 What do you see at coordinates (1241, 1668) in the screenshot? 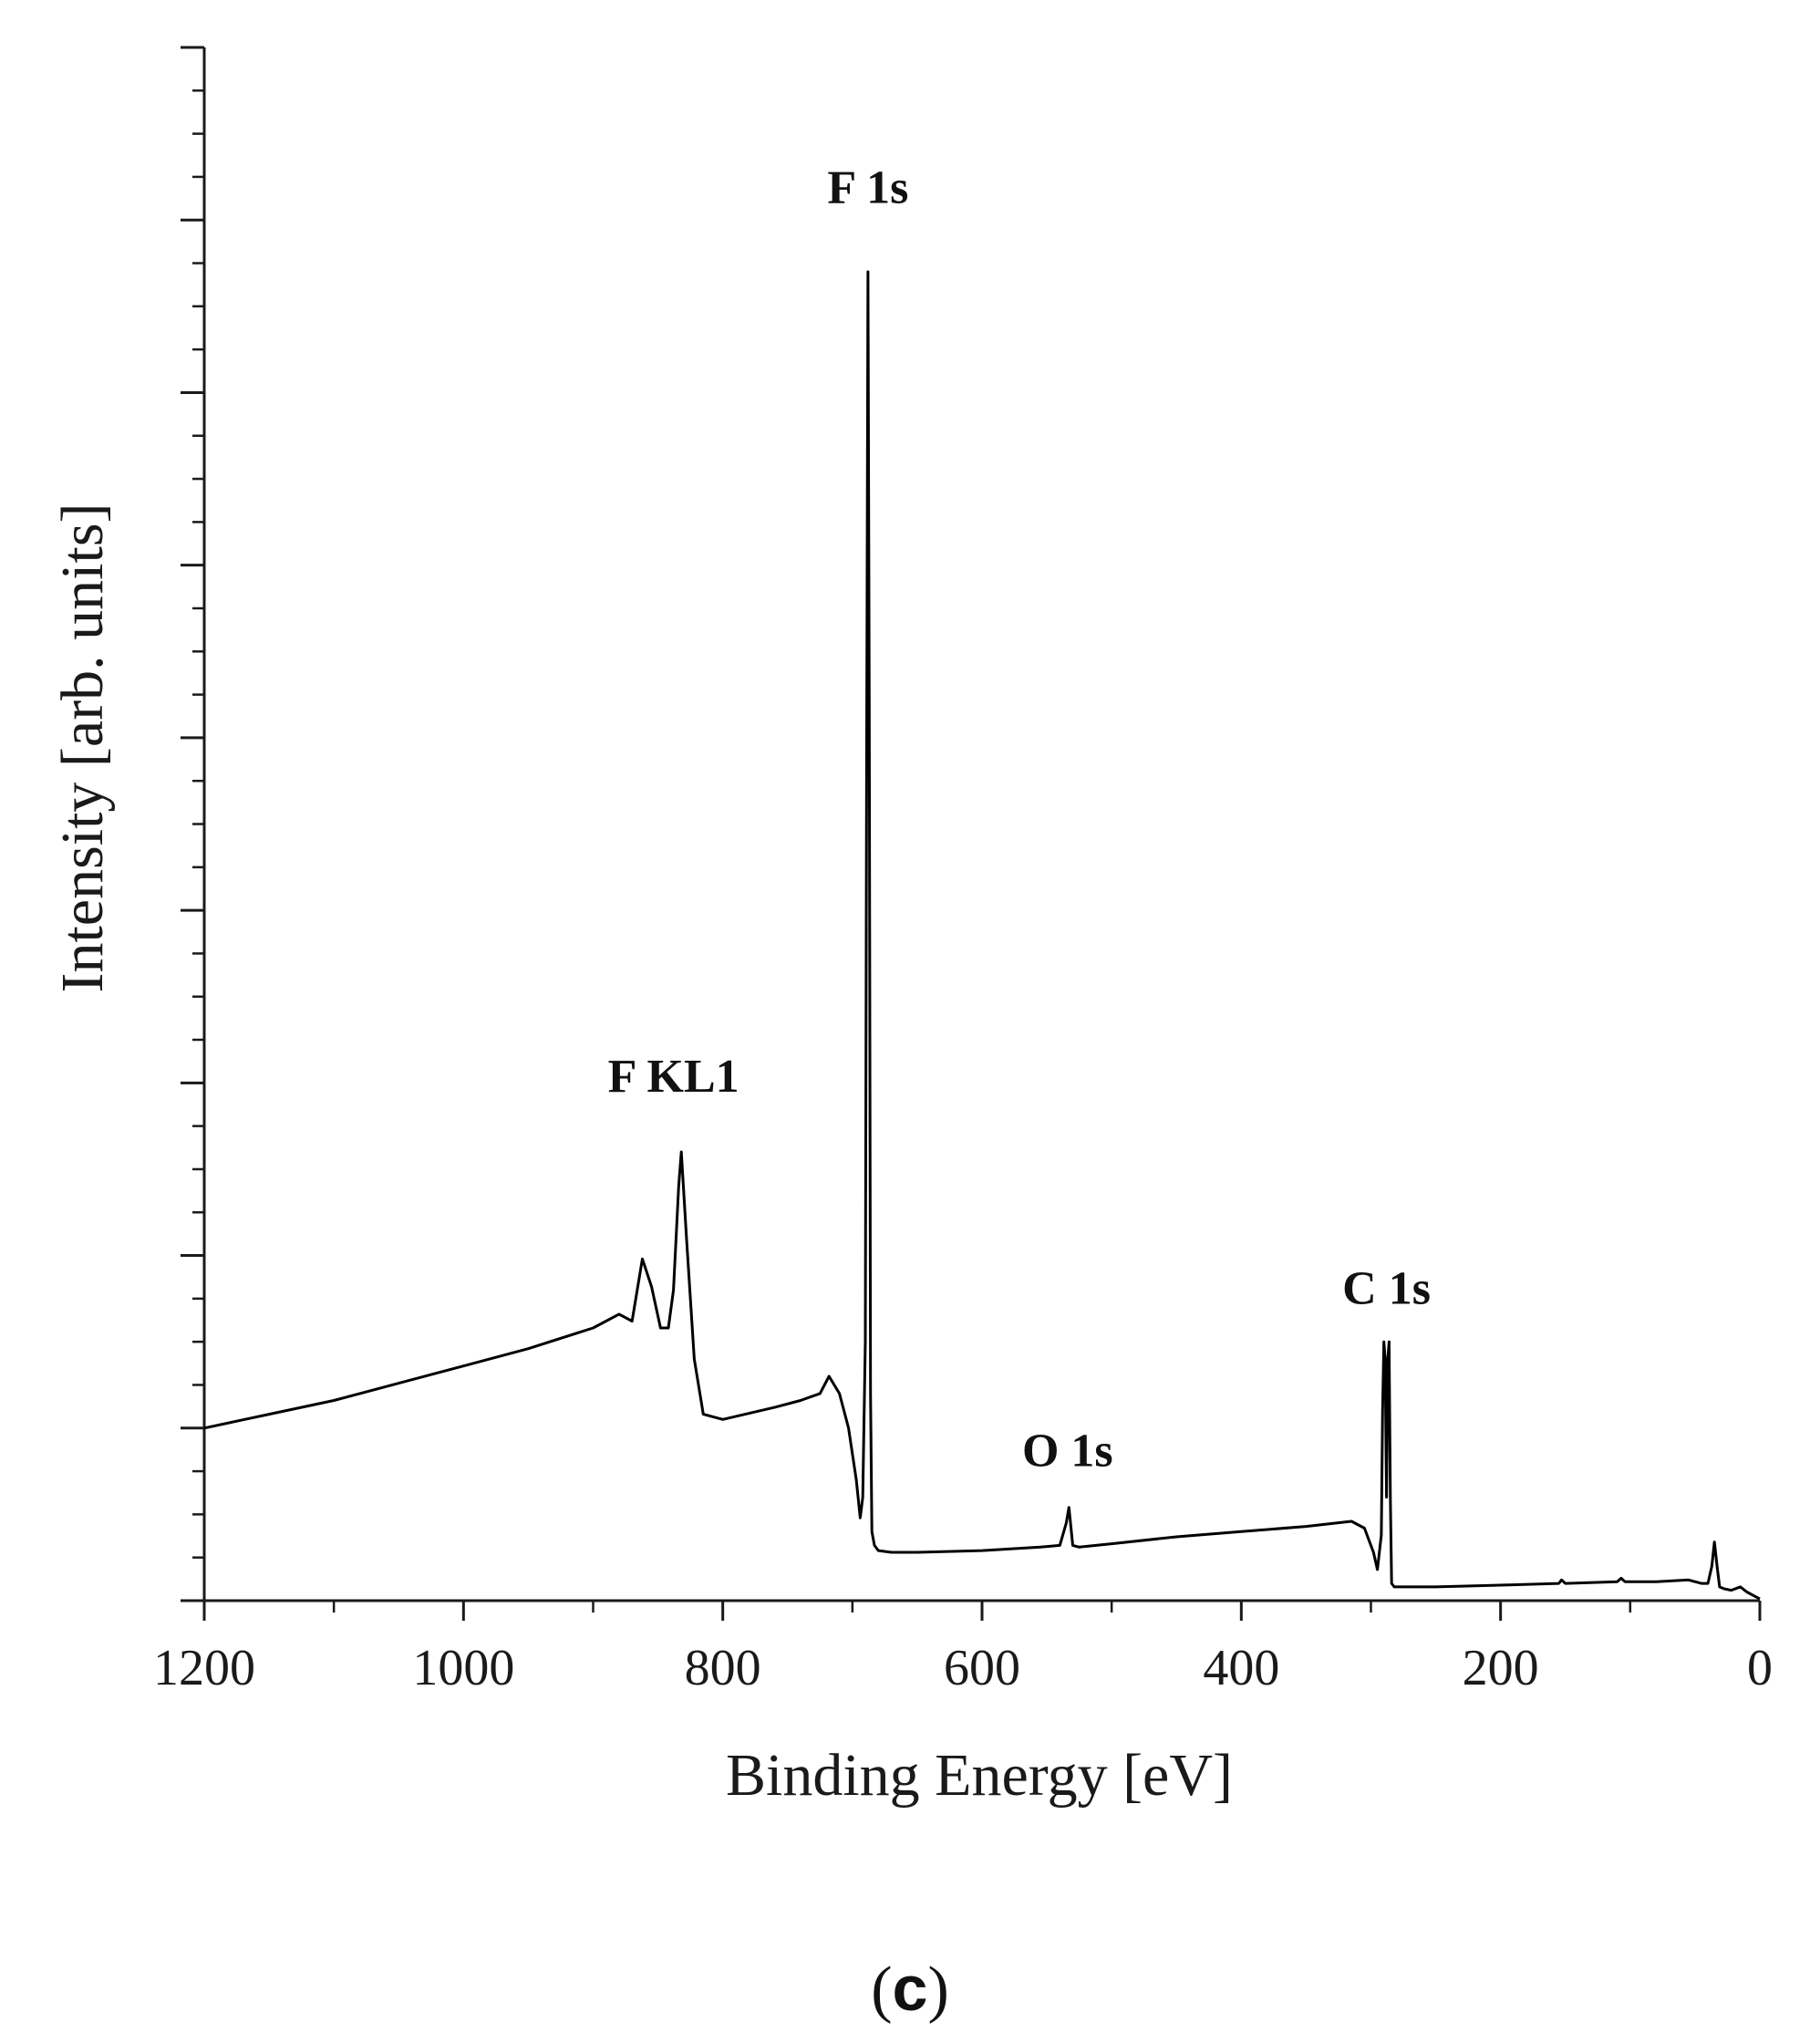
I see `x-tick-label: 400` at bounding box center [1241, 1668].